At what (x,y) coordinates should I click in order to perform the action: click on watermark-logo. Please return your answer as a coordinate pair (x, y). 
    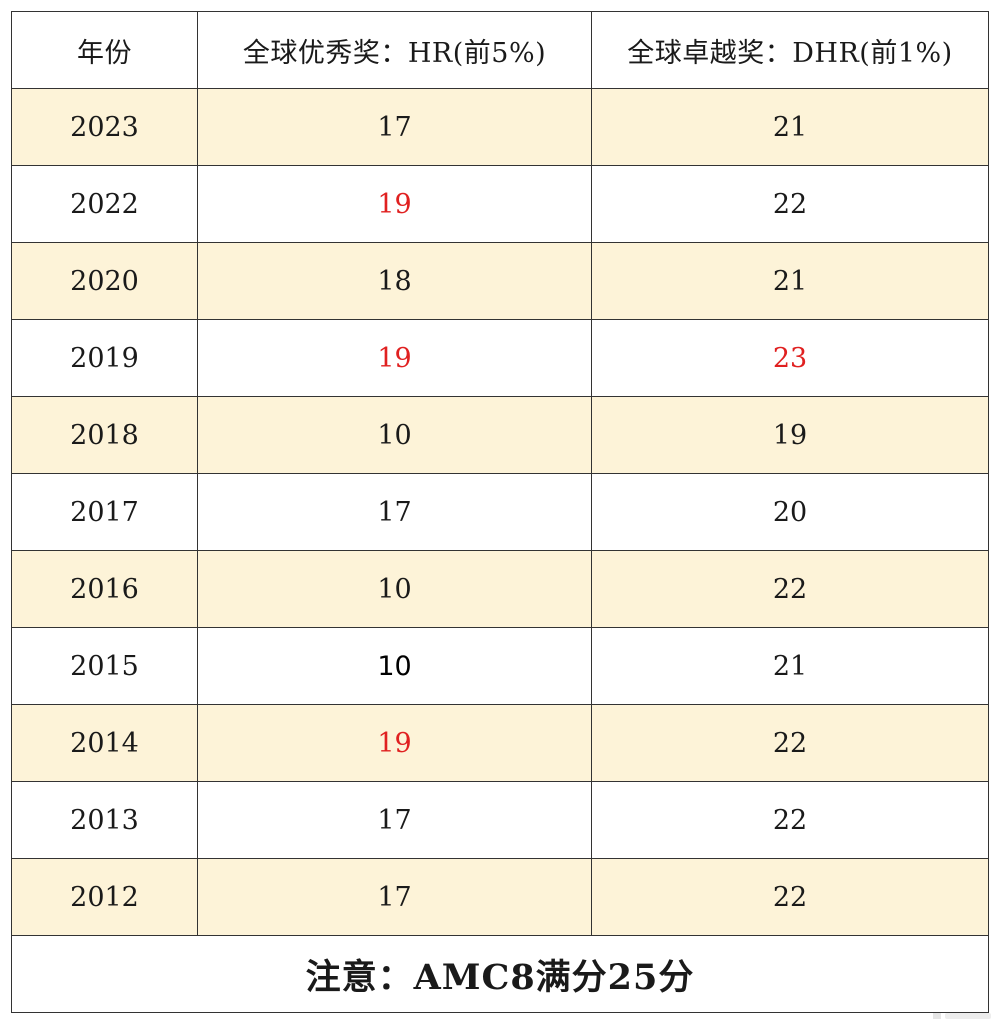
    Looking at the image, I should click on (962, 1016).